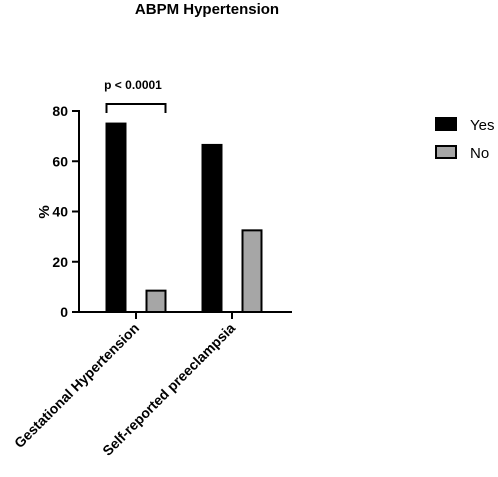 Image resolution: width=498 pixels, height=477 pixels. What do you see at coordinates (60, 161) in the screenshot?
I see `y-tick-label: 60` at bounding box center [60, 161].